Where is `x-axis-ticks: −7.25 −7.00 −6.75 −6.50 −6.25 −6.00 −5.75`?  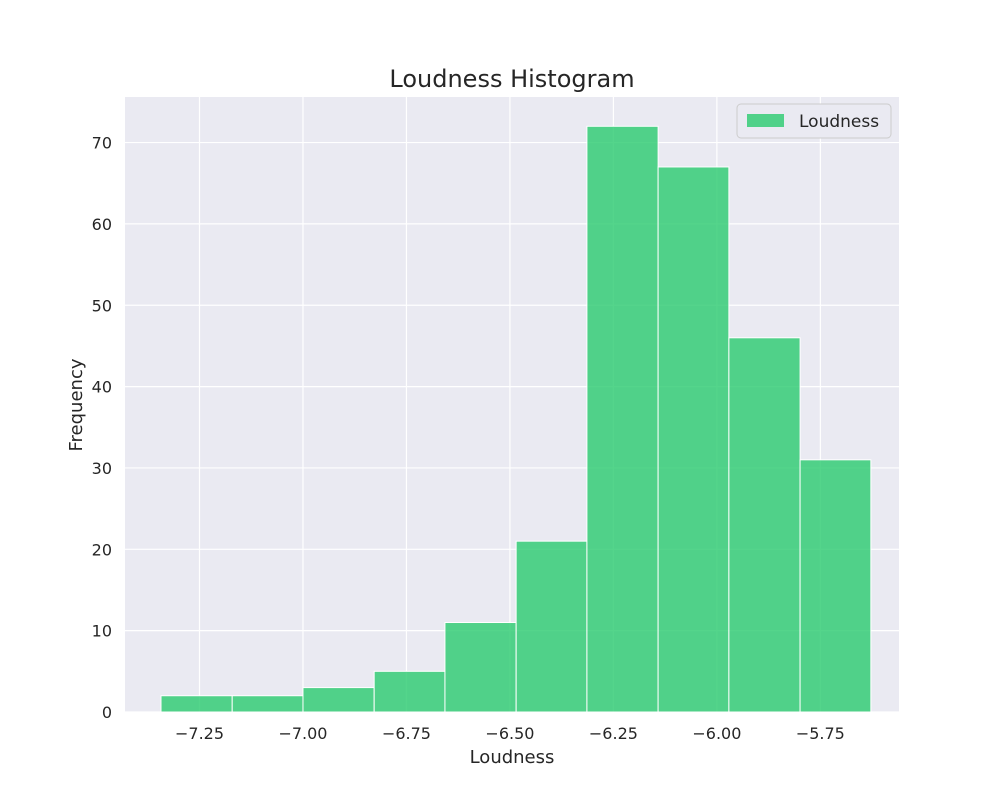
x-axis-ticks: −7.25 −7.00 −6.75 −6.50 −6.25 −6.00 −5.75 is located at coordinates (510, 733).